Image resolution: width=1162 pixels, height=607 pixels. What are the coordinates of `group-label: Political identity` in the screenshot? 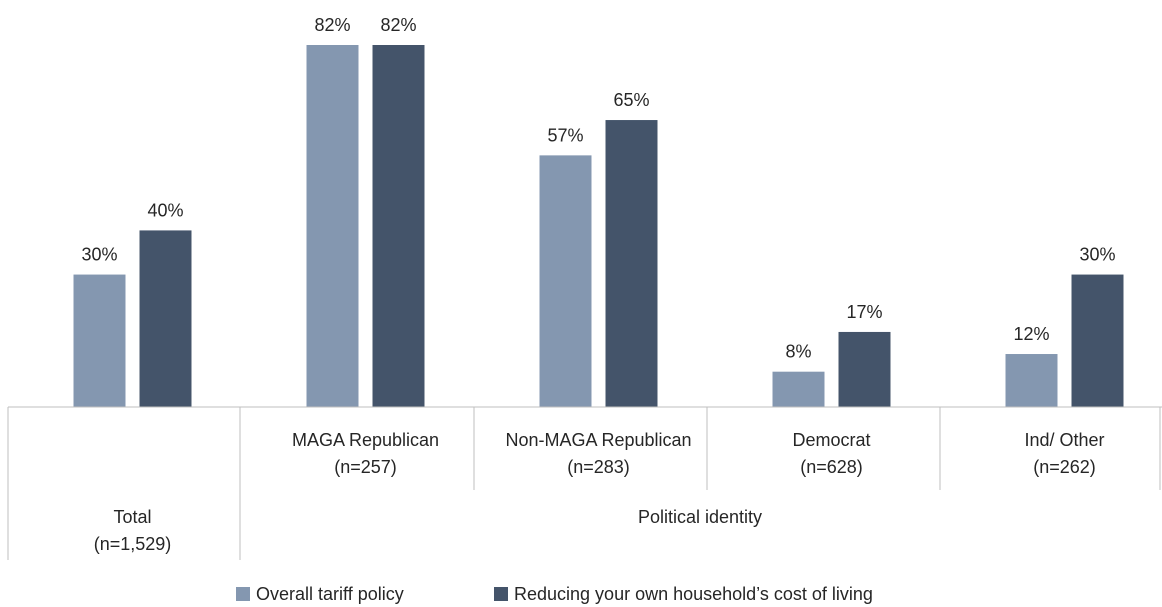 It's located at (700, 517).